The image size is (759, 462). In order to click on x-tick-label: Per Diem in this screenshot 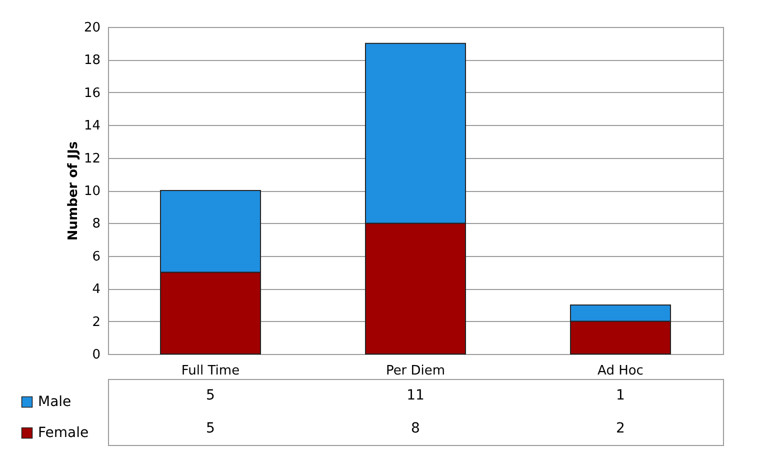, I will do `click(416, 371)`.